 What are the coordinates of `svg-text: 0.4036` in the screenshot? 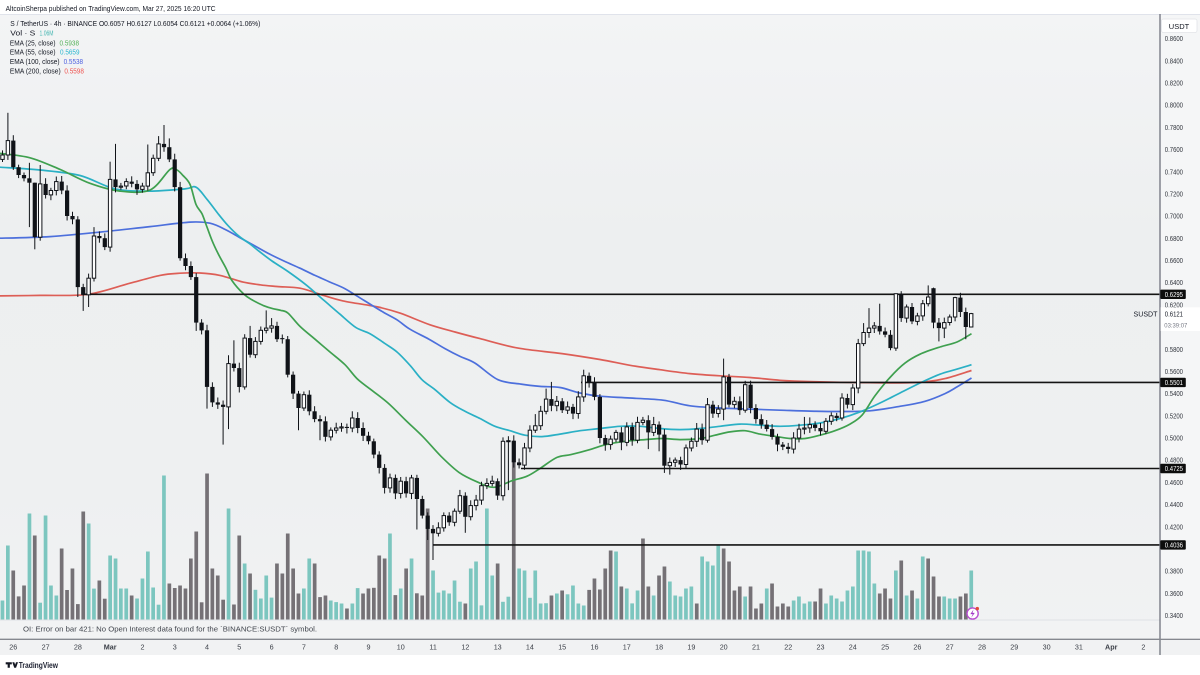 It's located at (1174, 546).